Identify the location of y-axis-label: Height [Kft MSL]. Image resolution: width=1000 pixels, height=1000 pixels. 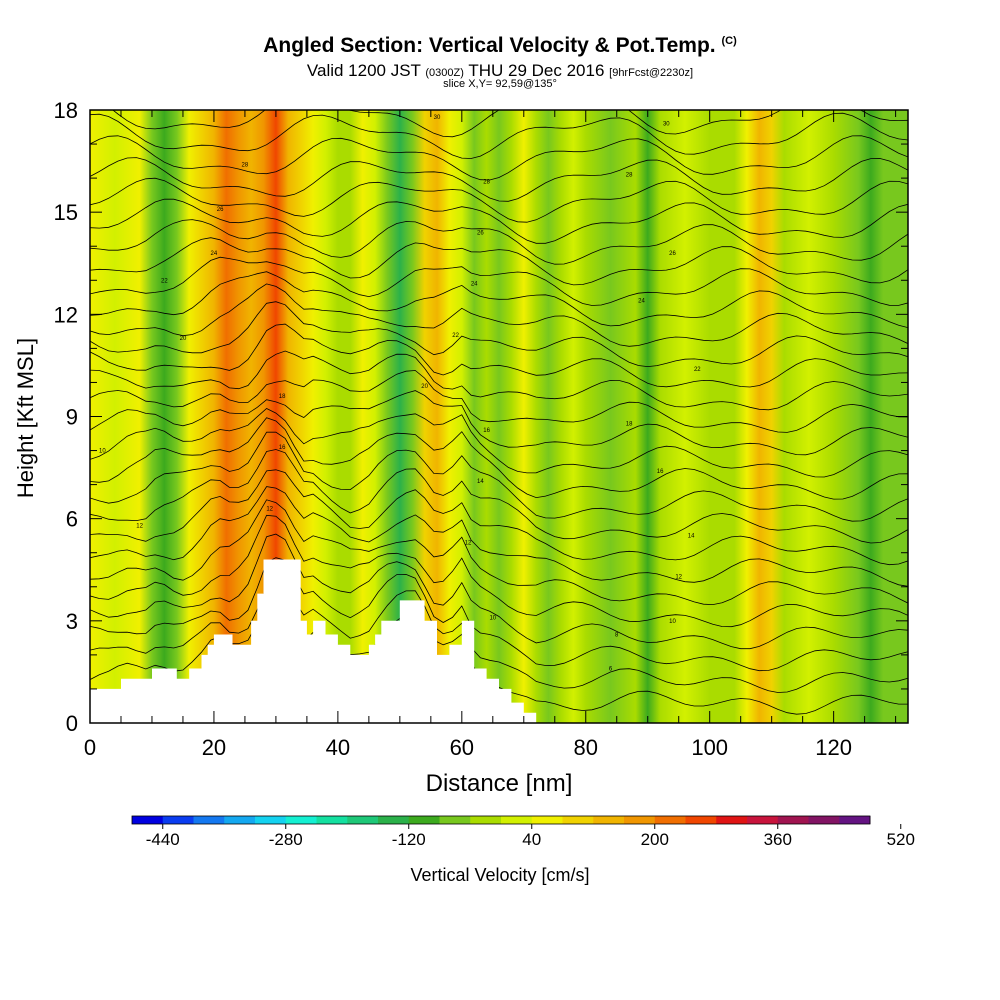
(25, 418).